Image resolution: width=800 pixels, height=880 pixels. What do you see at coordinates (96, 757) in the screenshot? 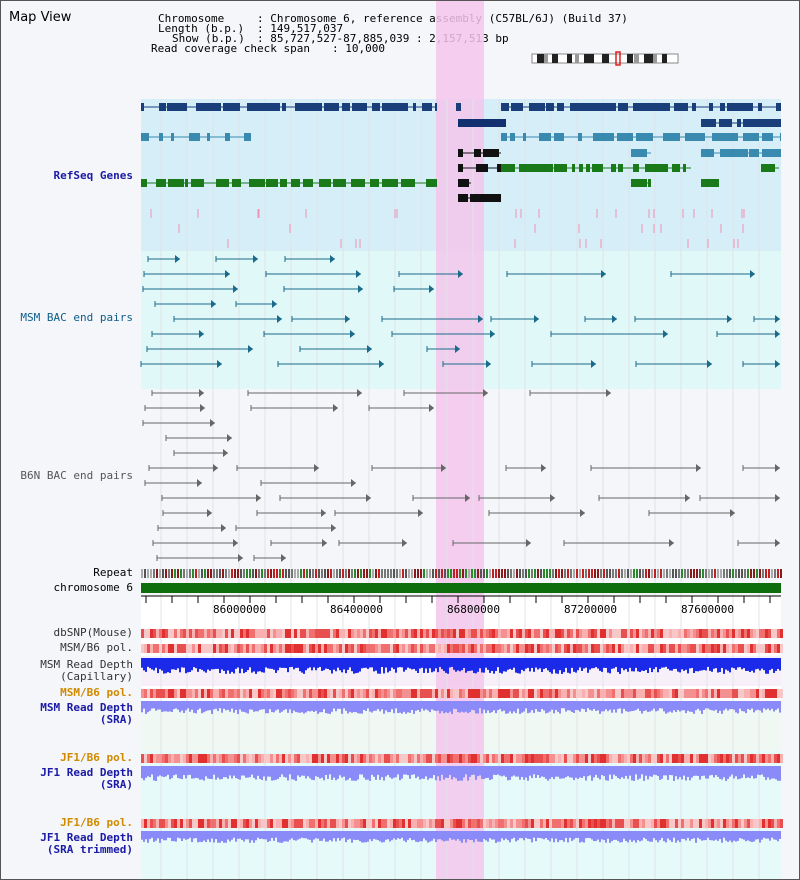
I see `jf1-b6-pol-label: JF1/B6 pol.` at bounding box center [96, 757].